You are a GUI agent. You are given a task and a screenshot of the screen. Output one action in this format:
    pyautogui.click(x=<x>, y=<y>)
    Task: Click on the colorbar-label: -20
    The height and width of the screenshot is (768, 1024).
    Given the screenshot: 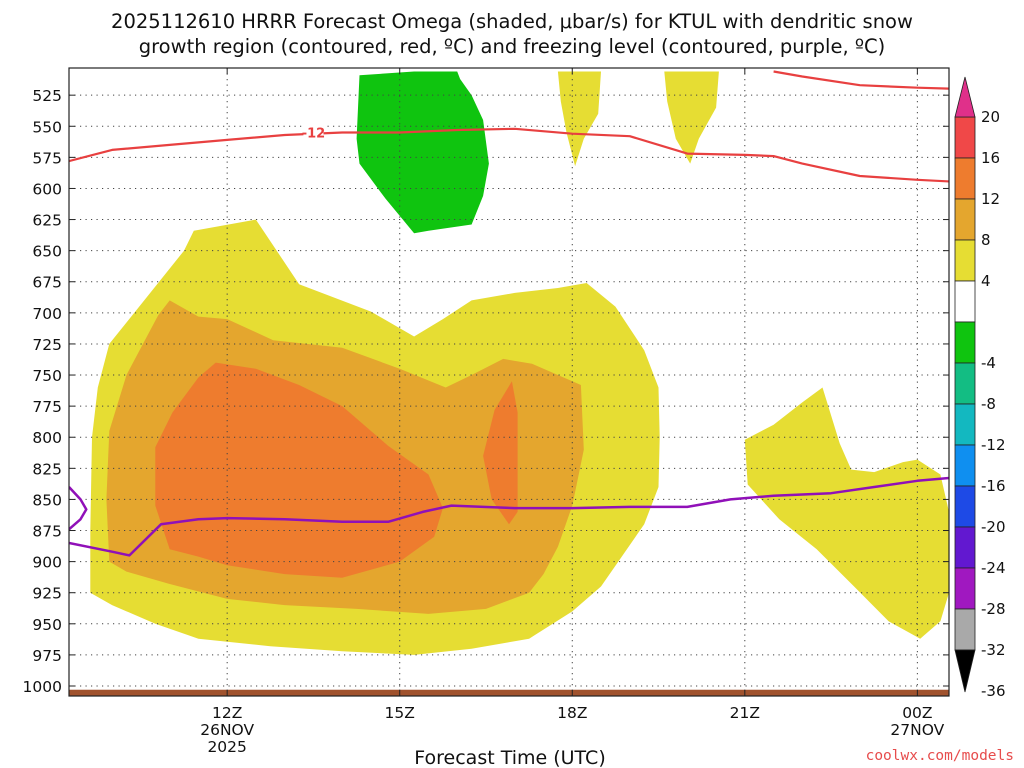 What is the action you would take?
    pyautogui.click(x=993, y=527)
    